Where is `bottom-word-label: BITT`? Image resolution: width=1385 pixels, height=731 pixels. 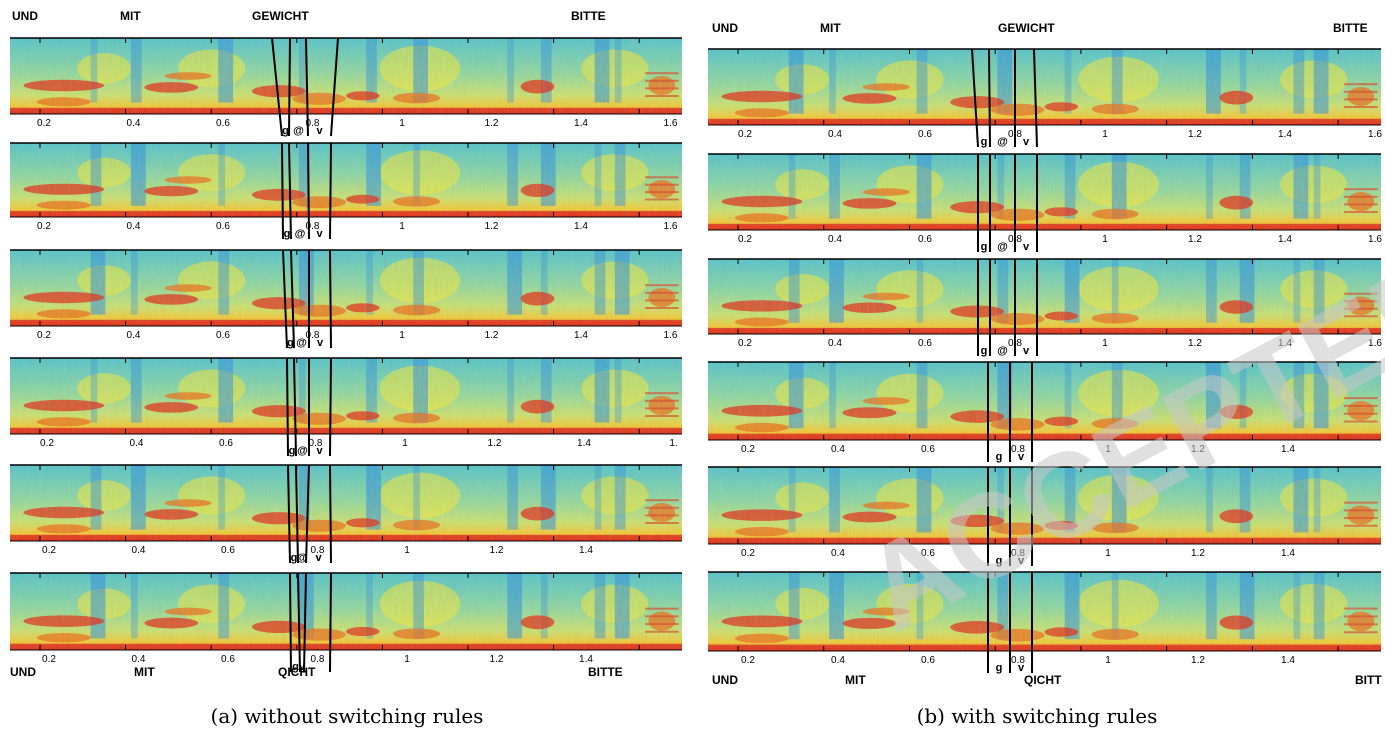
bottom-word-label: BITT is located at coordinates (1368, 680).